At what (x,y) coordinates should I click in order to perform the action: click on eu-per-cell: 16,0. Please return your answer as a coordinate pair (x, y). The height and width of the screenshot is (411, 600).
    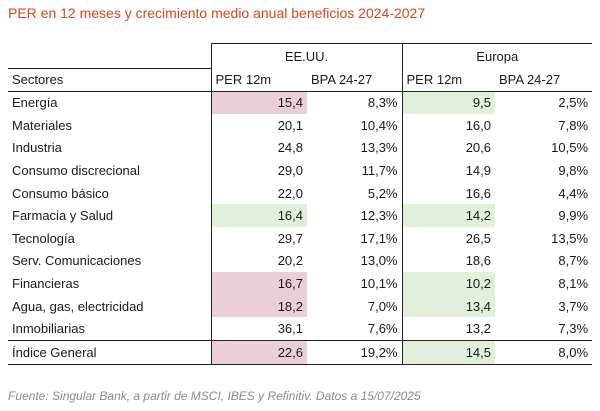
    Looking at the image, I should click on (448, 125).